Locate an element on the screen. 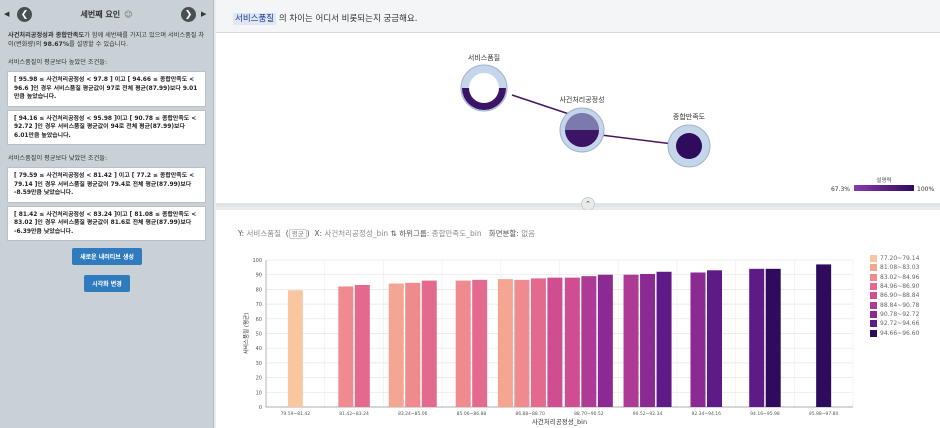  x-tick-label: 79.59~81.42 is located at coordinates (296, 414).